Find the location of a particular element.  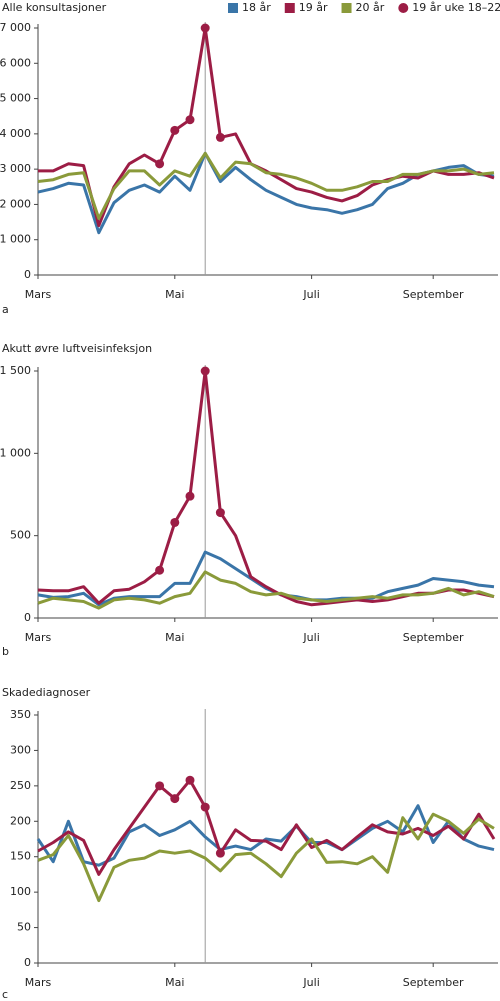

y-tick-label: 4 000 is located at coordinates (15, 133).